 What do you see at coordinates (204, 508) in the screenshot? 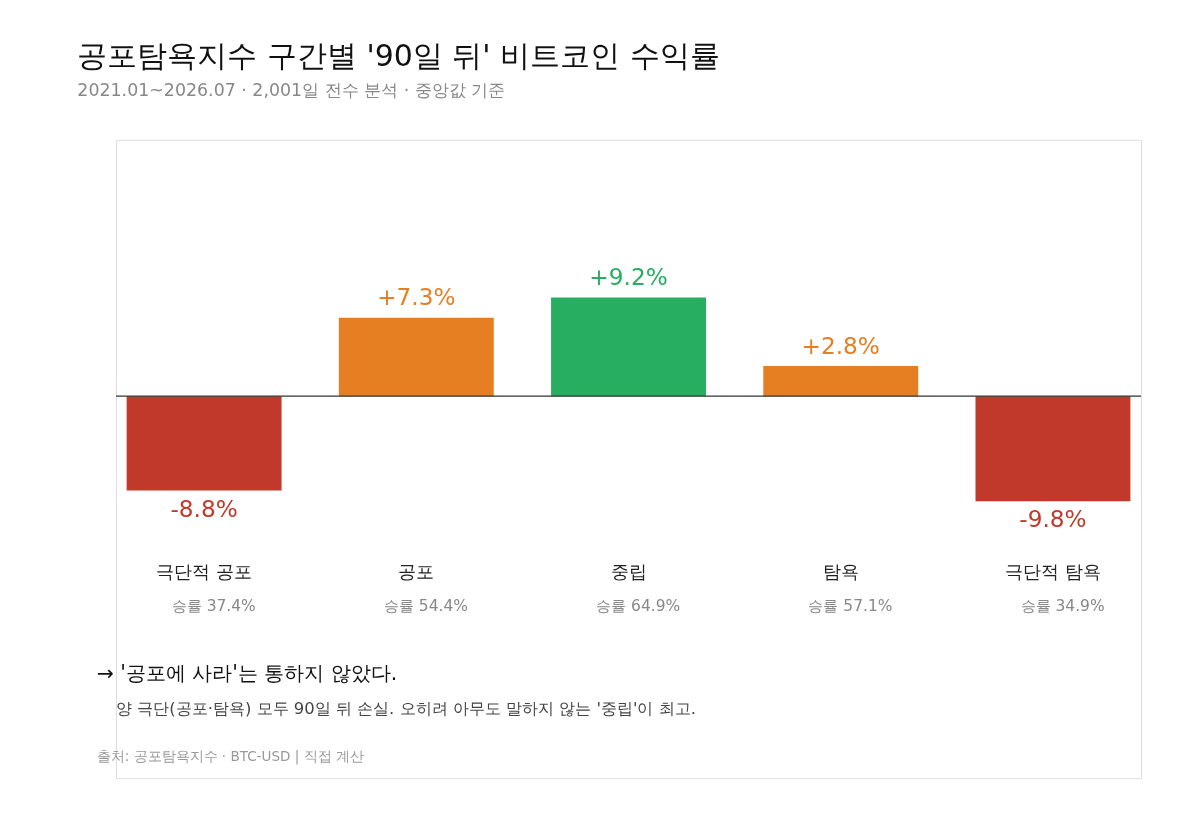
I see `data-label: -8.8%` at bounding box center [204, 508].